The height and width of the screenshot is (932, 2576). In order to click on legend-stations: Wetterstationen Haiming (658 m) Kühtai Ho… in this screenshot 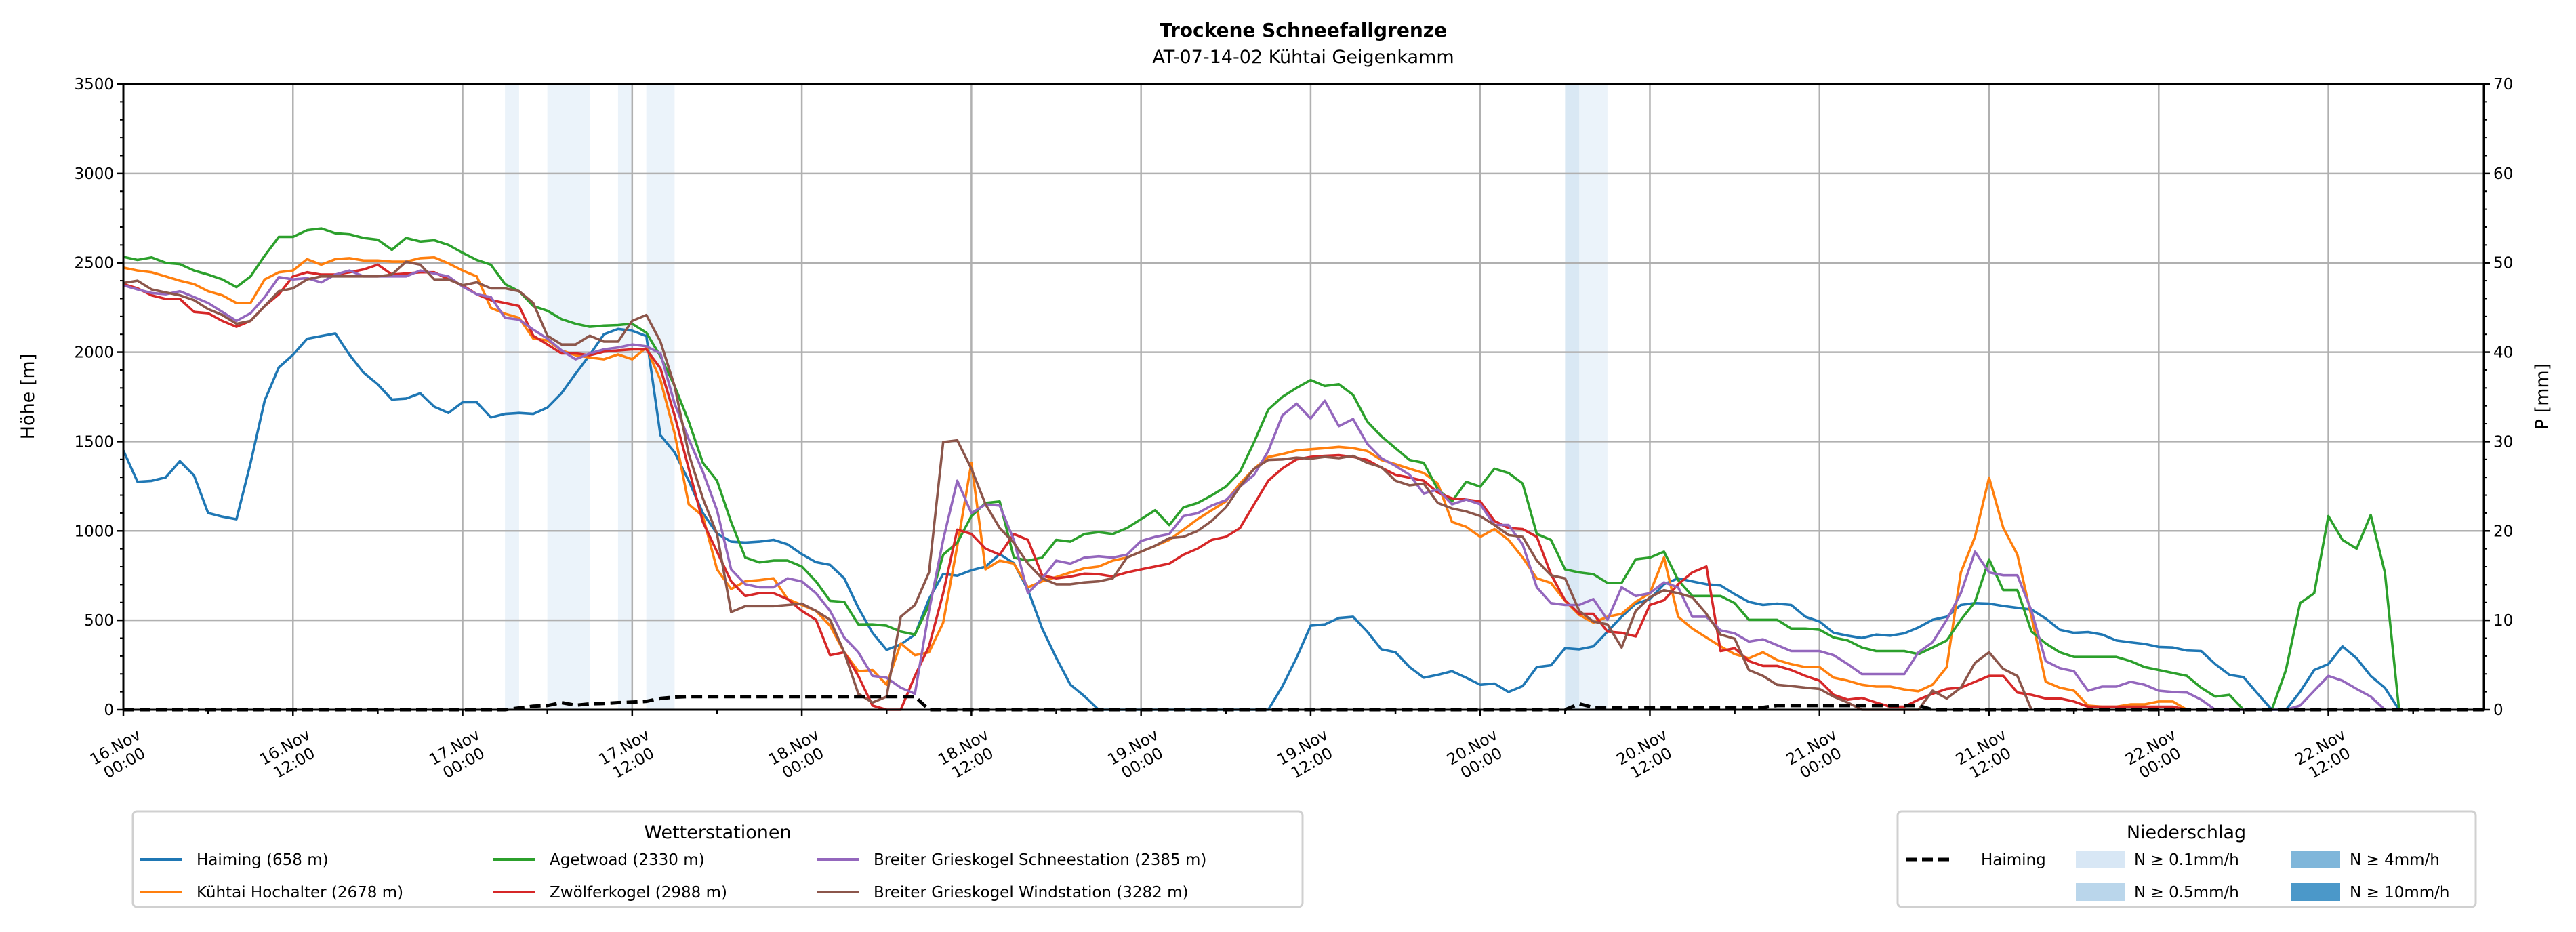, I will do `click(718, 859)`.